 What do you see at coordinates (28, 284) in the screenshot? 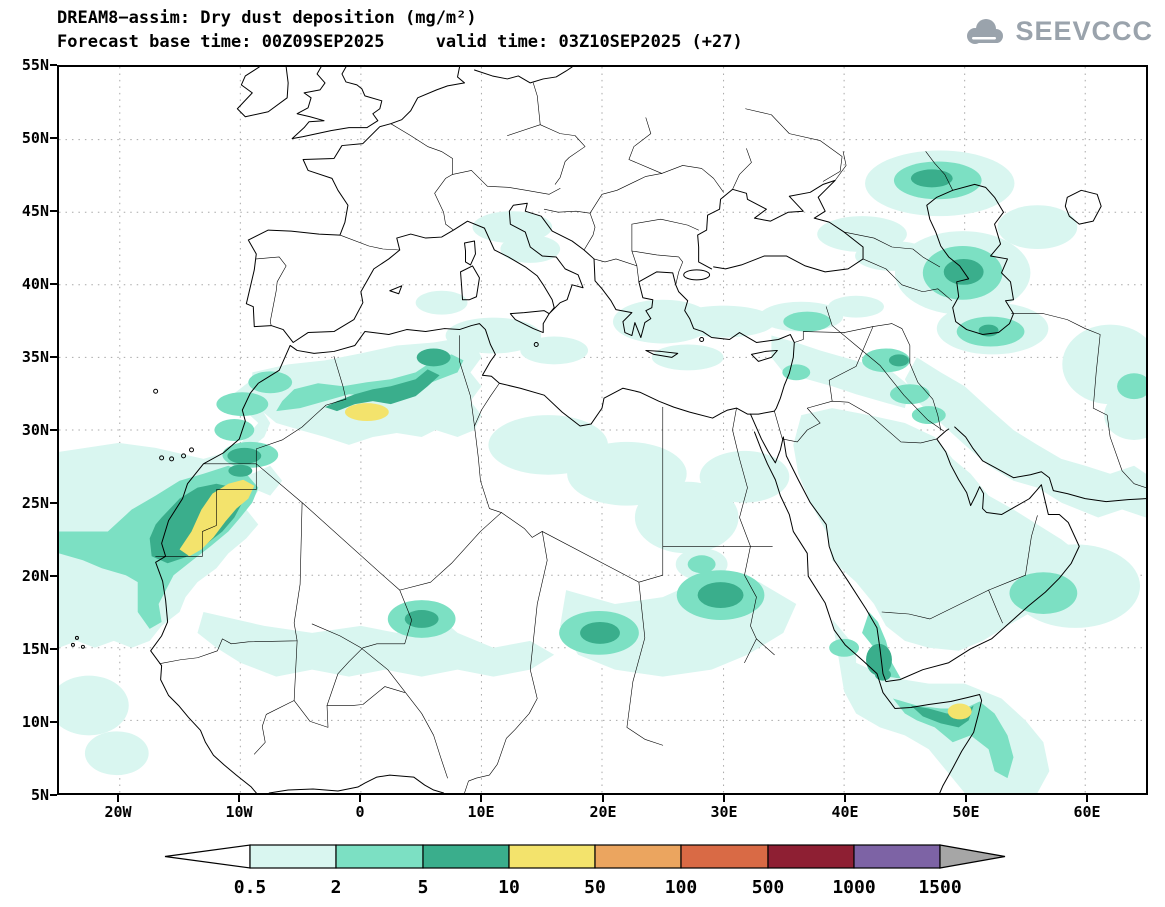
I see `y-tick-40n: 40N` at bounding box center [28, 284].